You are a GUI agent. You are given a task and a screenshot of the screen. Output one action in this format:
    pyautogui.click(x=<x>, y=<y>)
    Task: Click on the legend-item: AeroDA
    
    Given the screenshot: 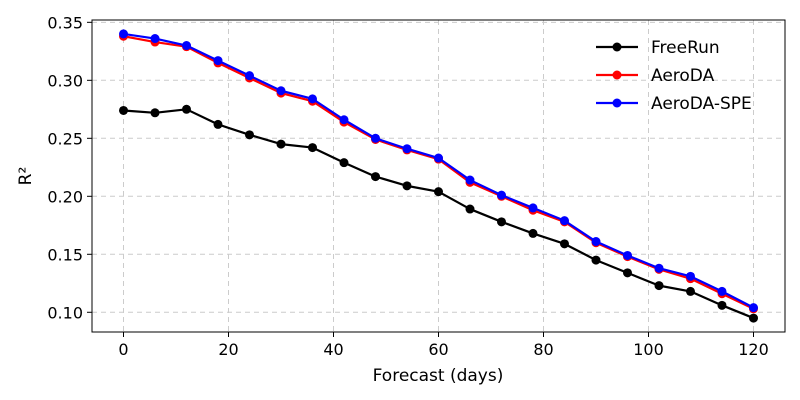 What is the action you would take?
    pyautogui.click(x=655, y=76)
    